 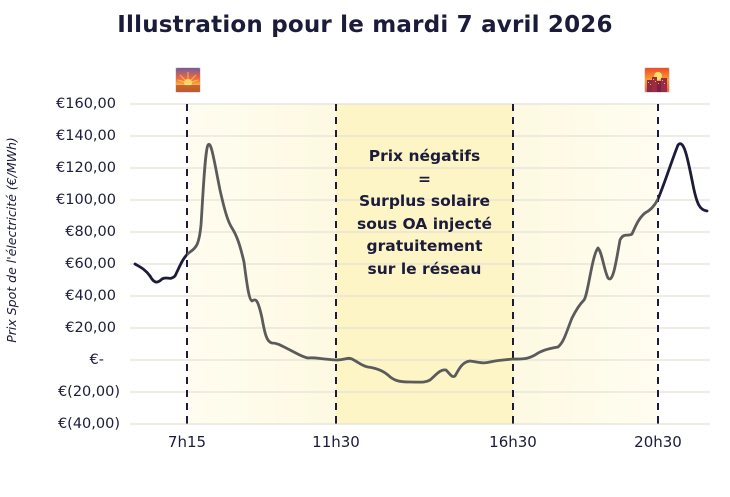 I want to click on x-tick: 11h30, so click(x=336, y=442).